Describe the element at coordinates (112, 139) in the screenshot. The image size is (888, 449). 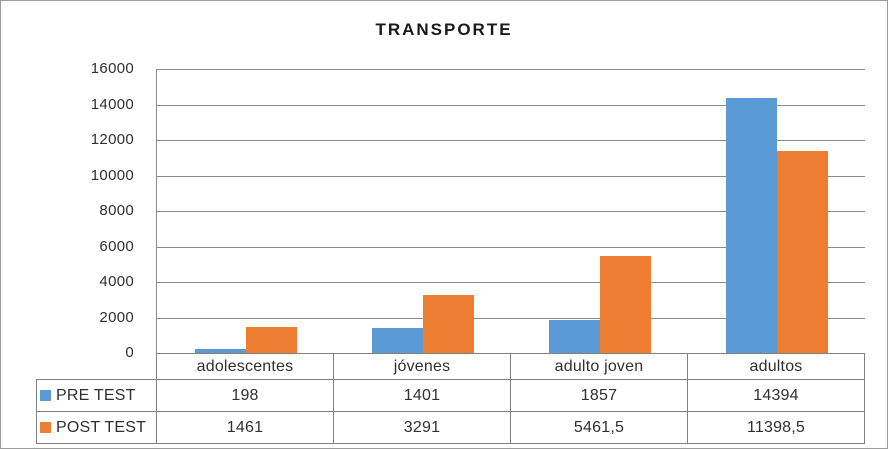
I see `y-axis-label: 12000` at that location.